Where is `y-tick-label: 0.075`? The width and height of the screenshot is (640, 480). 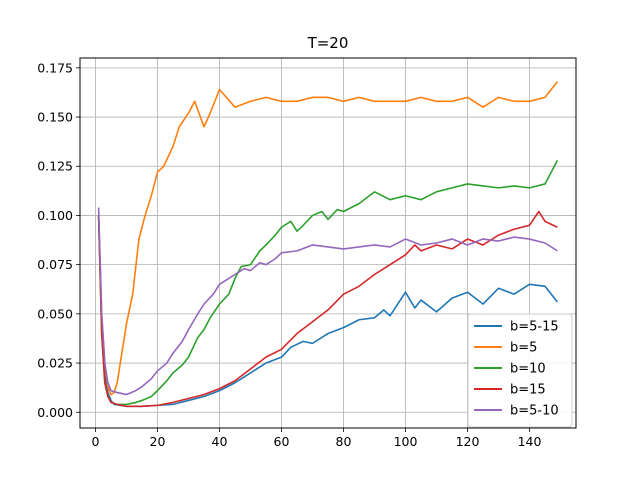
y-tick-label: 0.075 is located at coordinates (55, 264).